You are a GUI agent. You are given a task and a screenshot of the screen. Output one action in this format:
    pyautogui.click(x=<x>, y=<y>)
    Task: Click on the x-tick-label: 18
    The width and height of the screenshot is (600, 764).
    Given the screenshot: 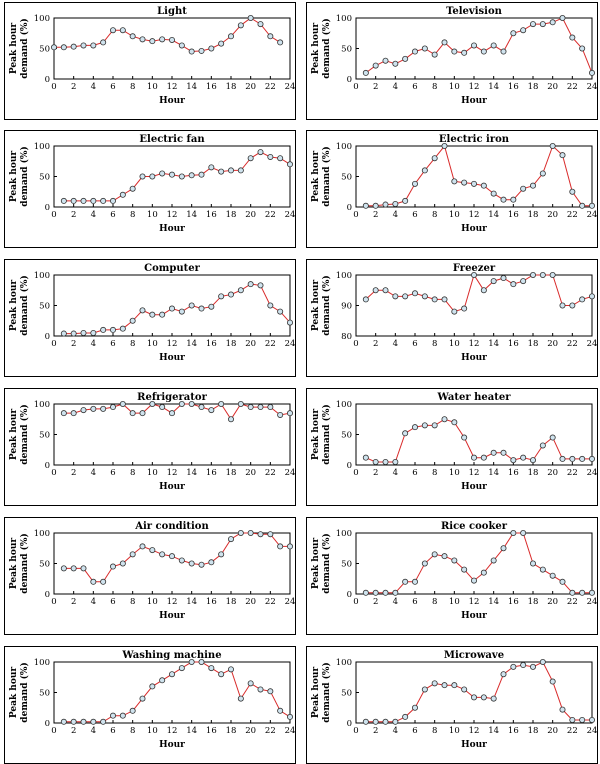 What is the action you would take?
    pyautogui.click(x=533, y=731)
    